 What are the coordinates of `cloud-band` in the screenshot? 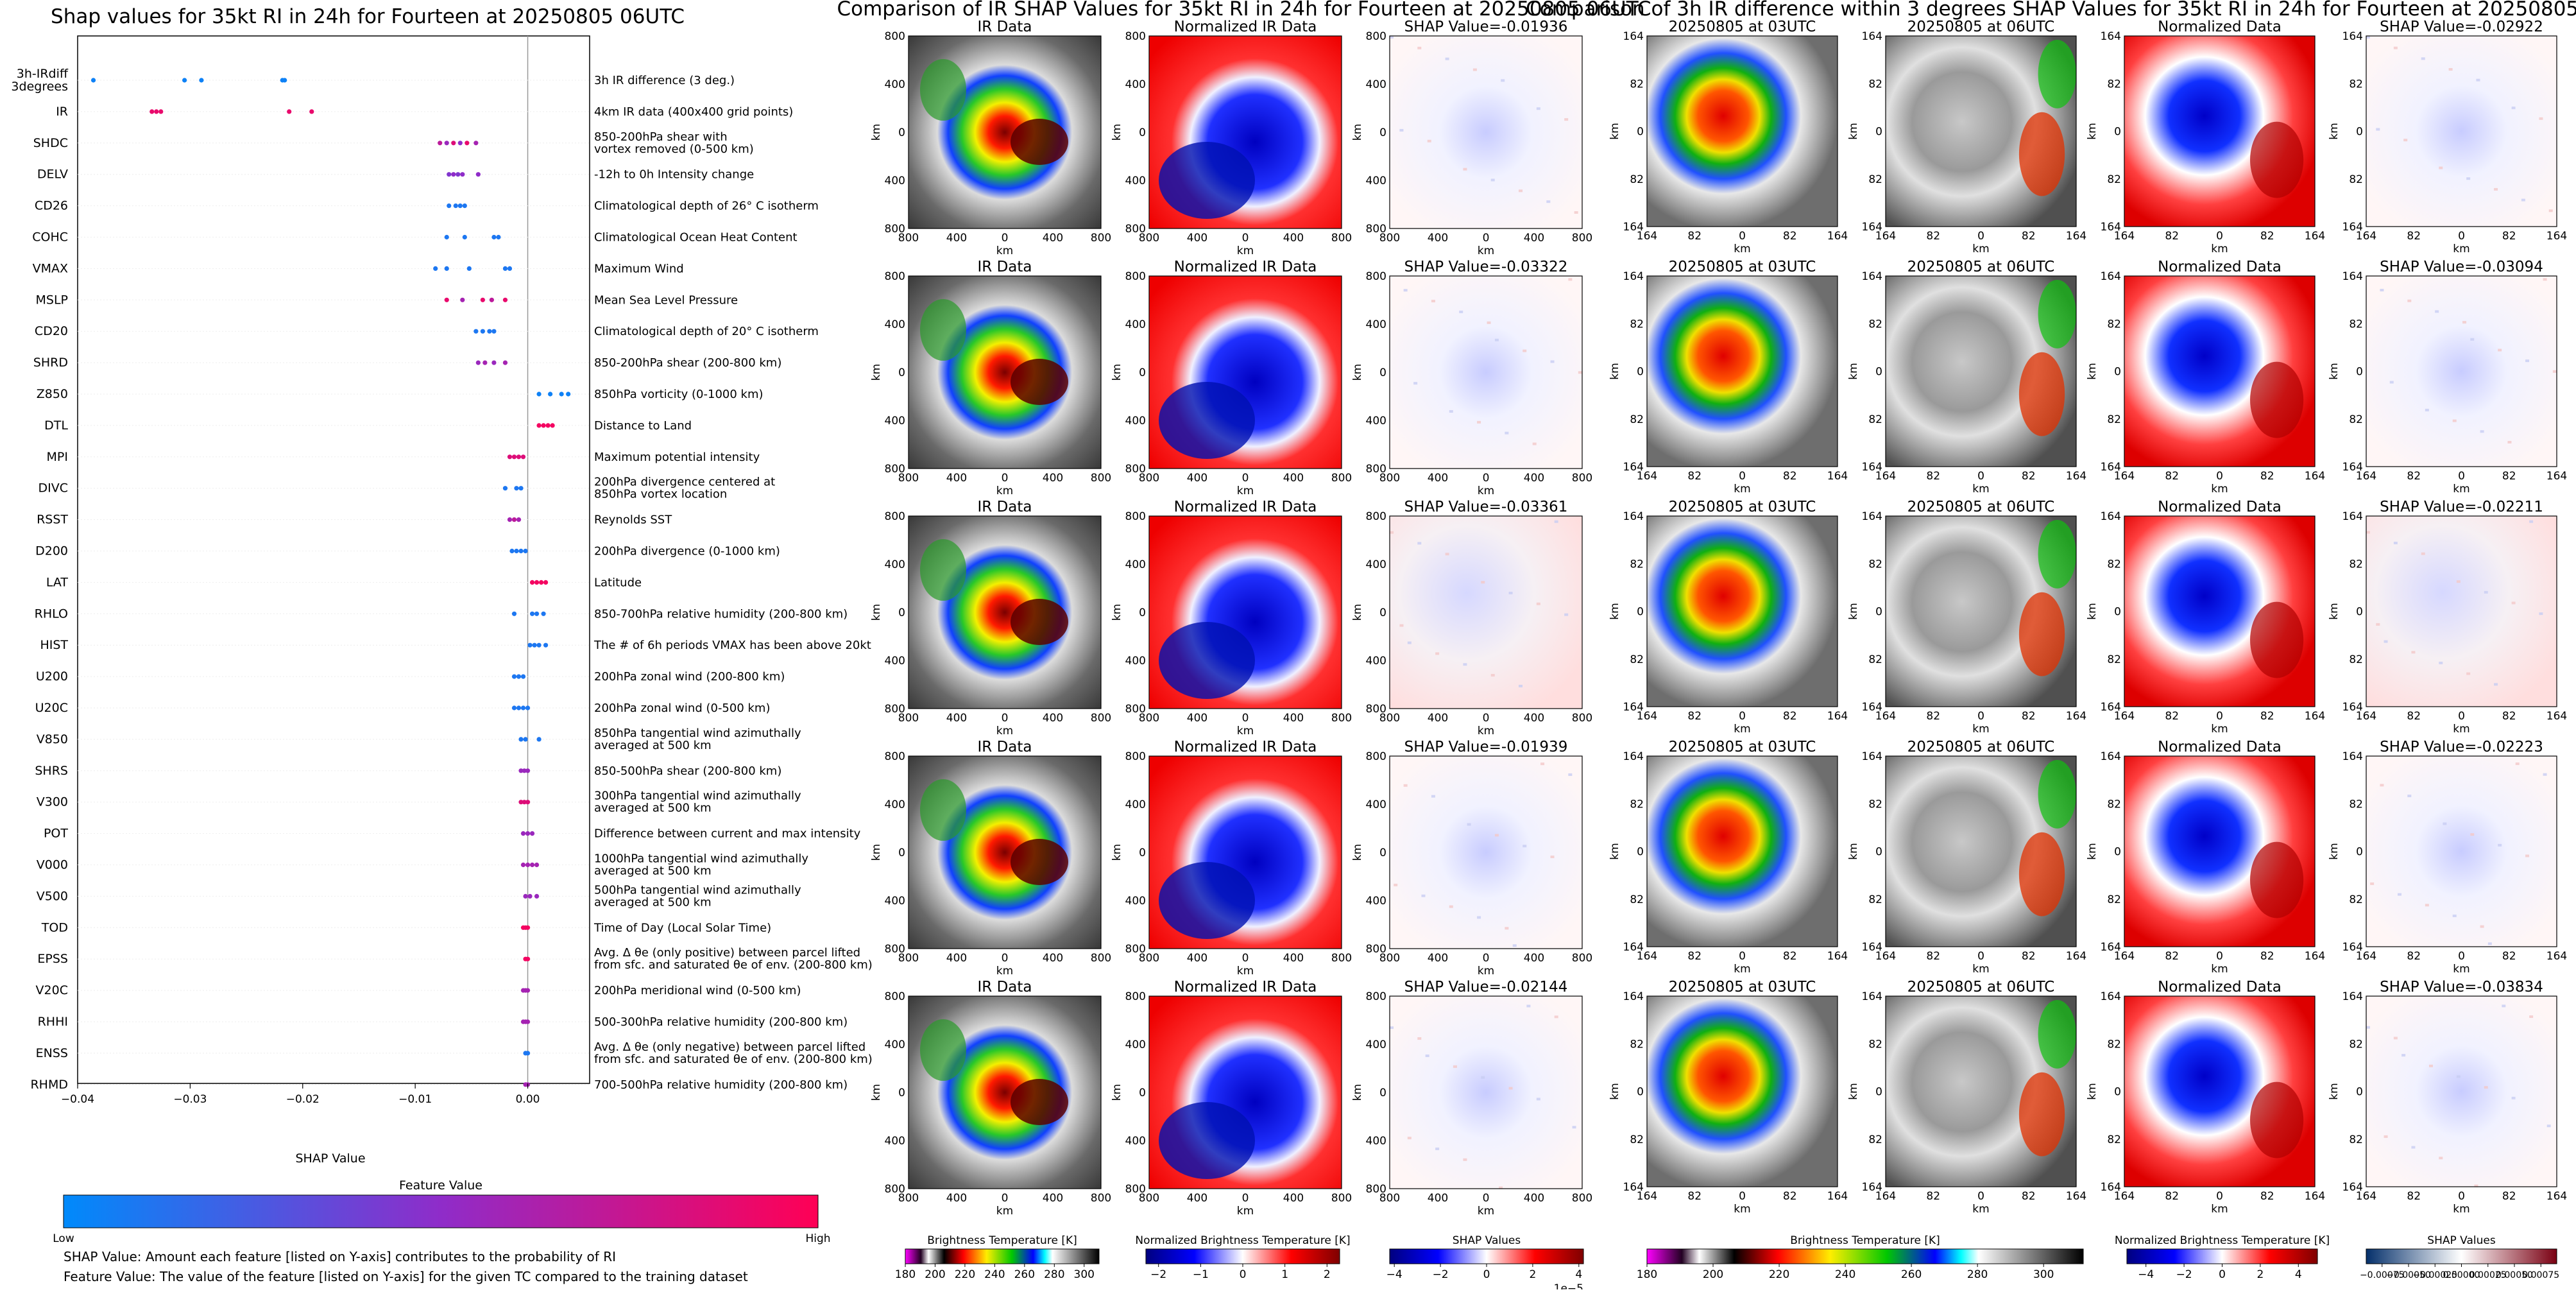 It's located at (943, 810).